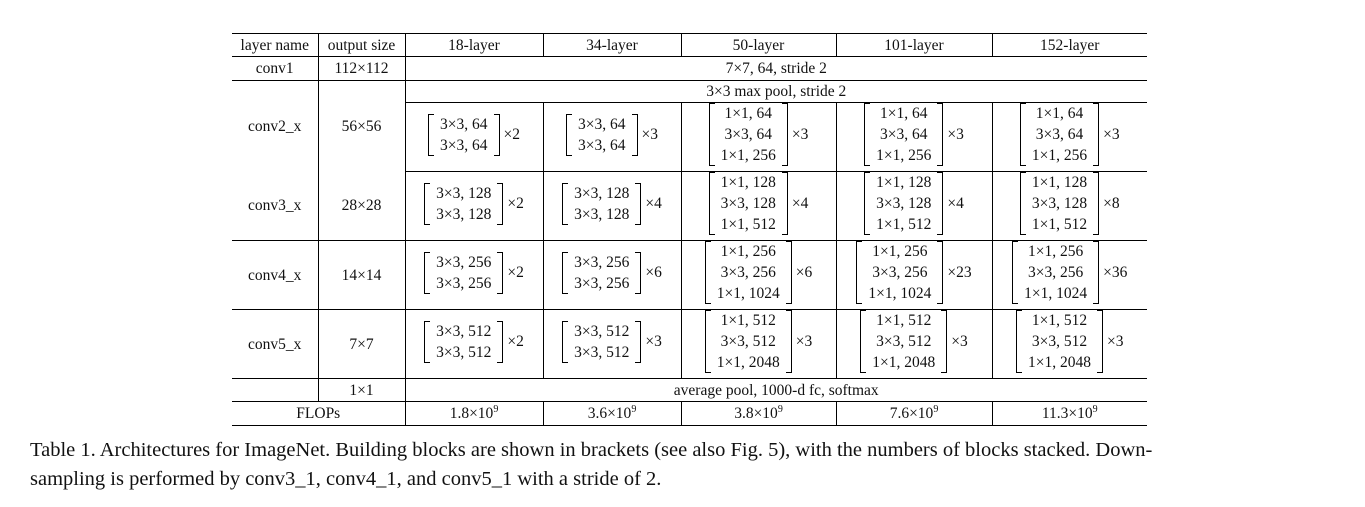 This screenshot has height=507, width=1365. I want to click on final-spec: average pool, 1000-d fc, softmax, so click(775, 390).